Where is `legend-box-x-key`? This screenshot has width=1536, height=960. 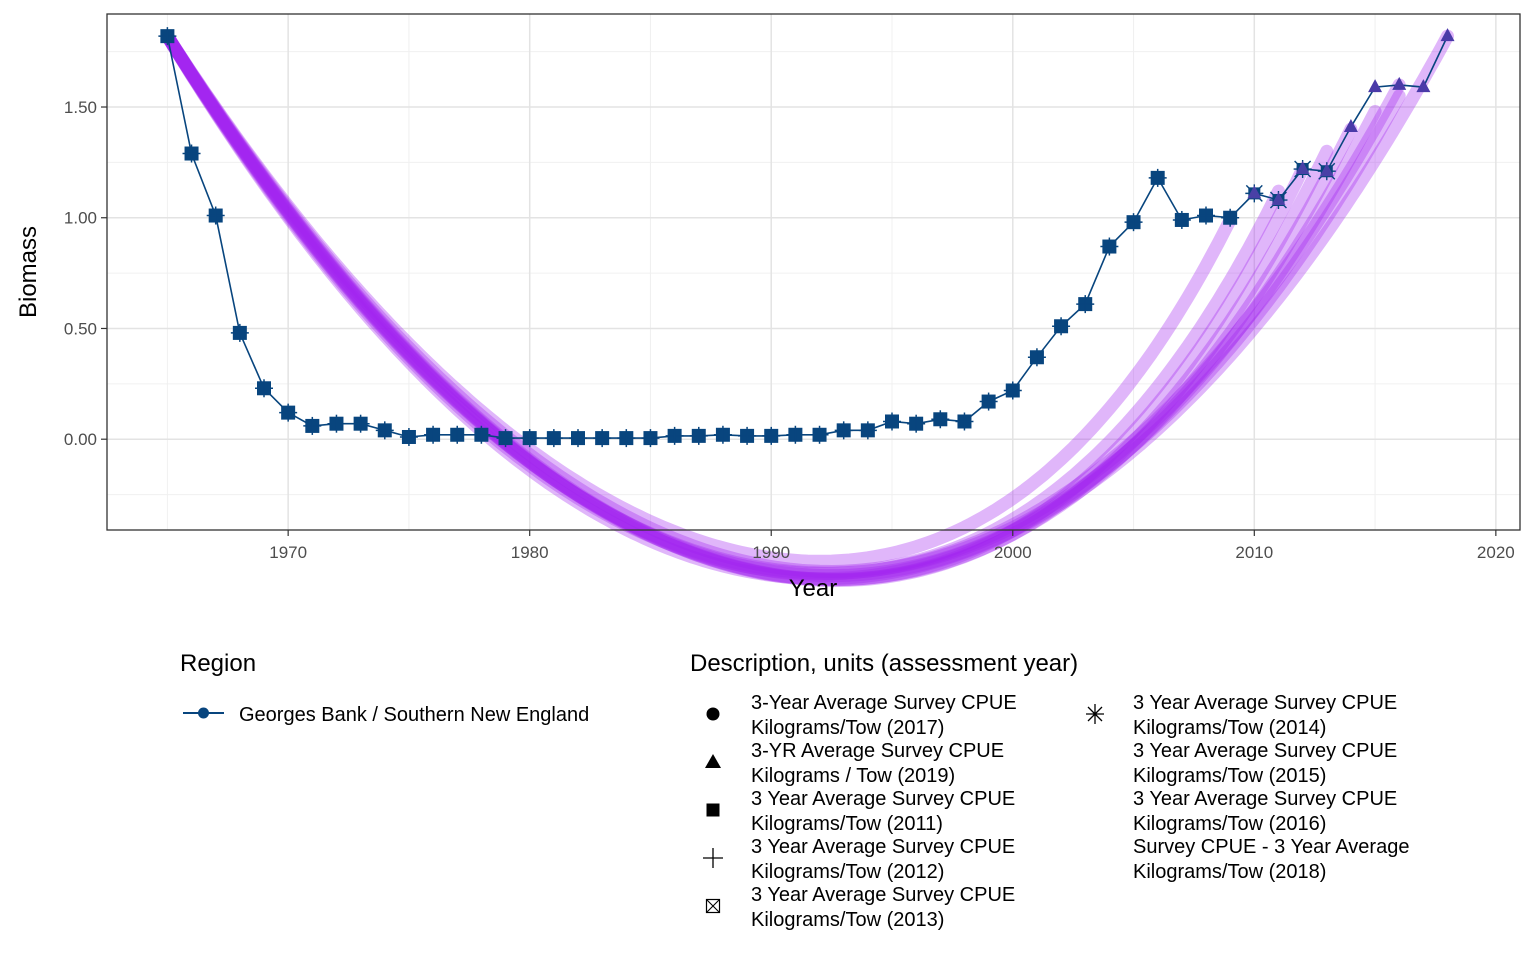
legend-box-x-key is located at coordinates (713, 906).